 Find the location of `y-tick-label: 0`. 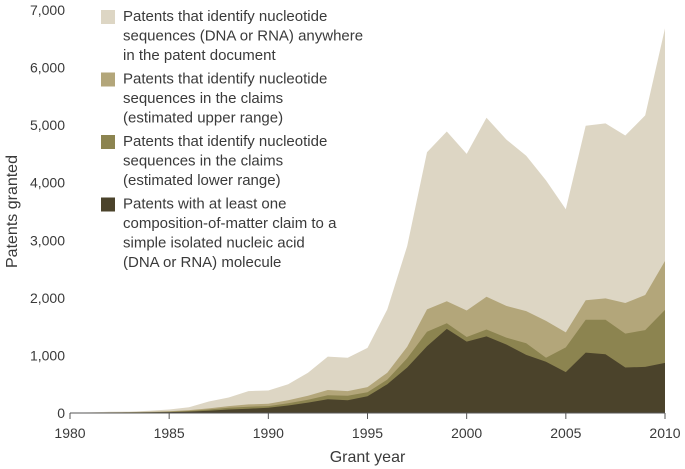

y-tick-label: 0 is located at coordinates (61, 413).